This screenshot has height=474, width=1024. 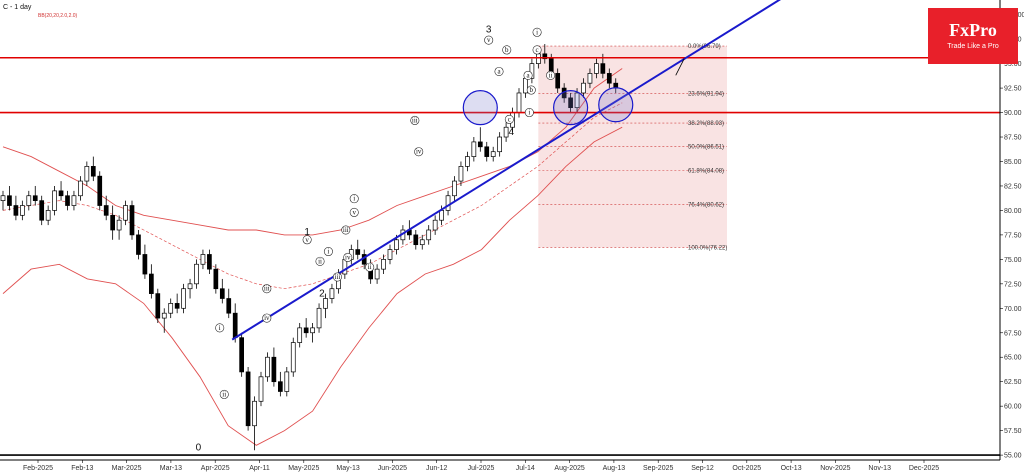 I want to click on fib-level-label: 61.8%(84.08), so click(x=706, y=171).